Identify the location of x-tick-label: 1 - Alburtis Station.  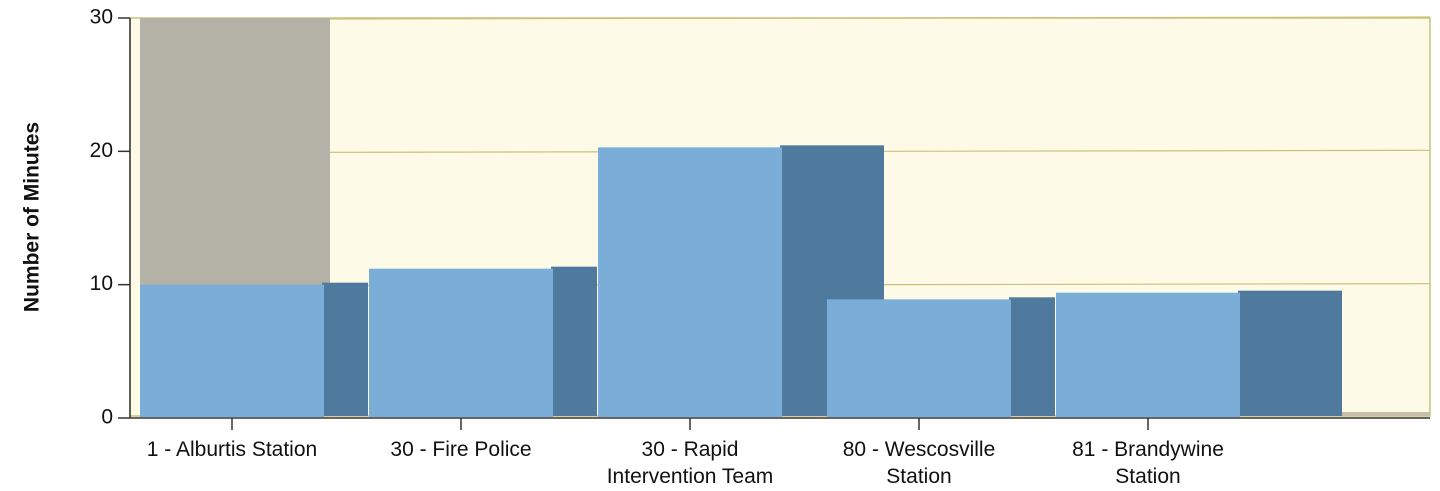
(232, 449).